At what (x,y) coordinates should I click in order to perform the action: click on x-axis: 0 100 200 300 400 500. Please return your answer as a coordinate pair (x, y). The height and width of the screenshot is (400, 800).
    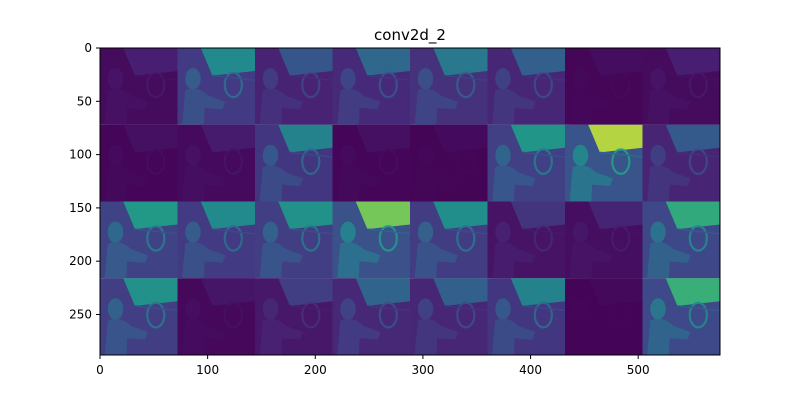
    Looking at the image, I should click on (373, 366).